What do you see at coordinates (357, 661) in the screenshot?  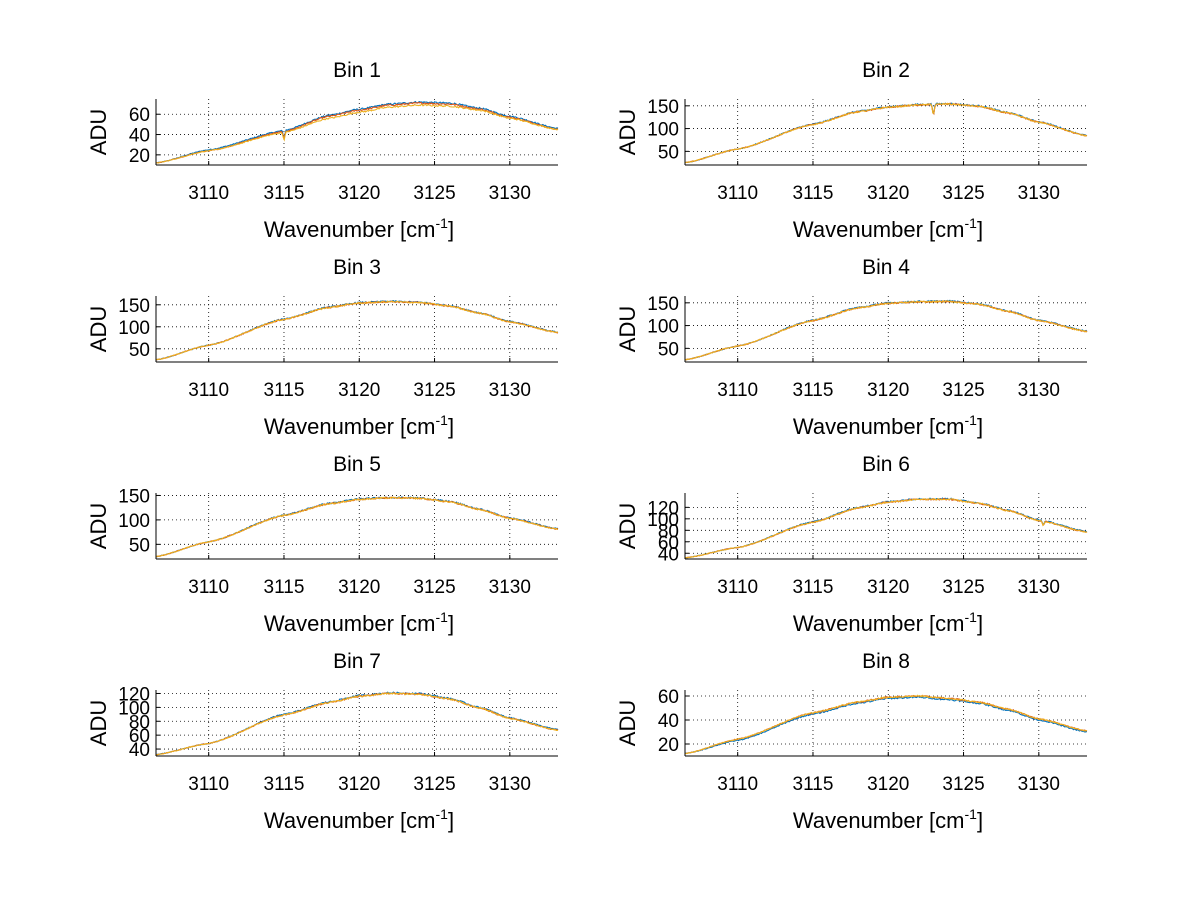 I see `panel-title: Bin 7` at bounding box center [357, 661].